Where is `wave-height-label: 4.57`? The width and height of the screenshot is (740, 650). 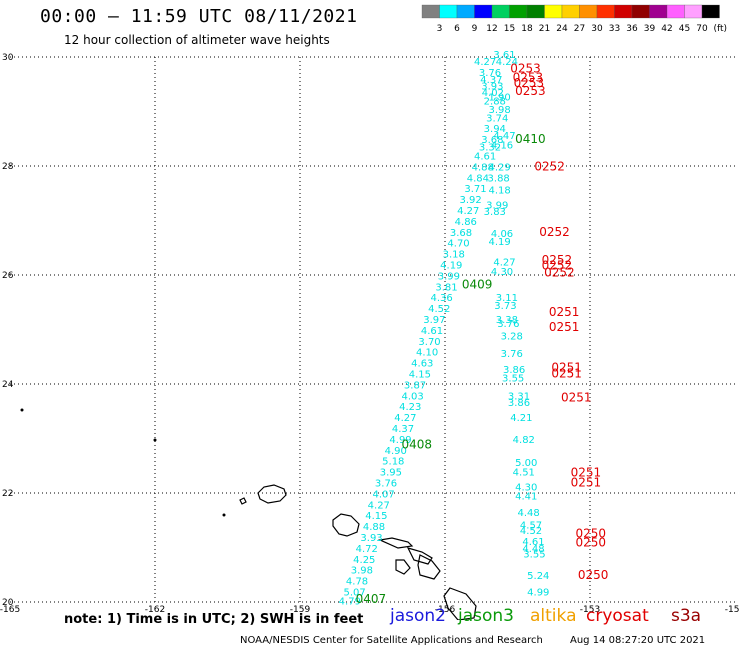 wave-height-label: 4.57 is located at coordinates (531, 525).